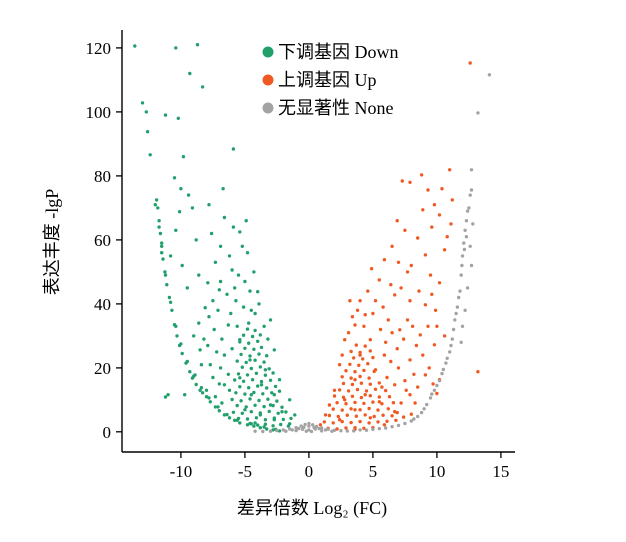 This screenshot has width=626, height=542. What do you see at coordinates (104, 240) in the screenshot?
I see `y-ticks: 0 20 40 60 80 100 120` at bounding box center [104, 240].